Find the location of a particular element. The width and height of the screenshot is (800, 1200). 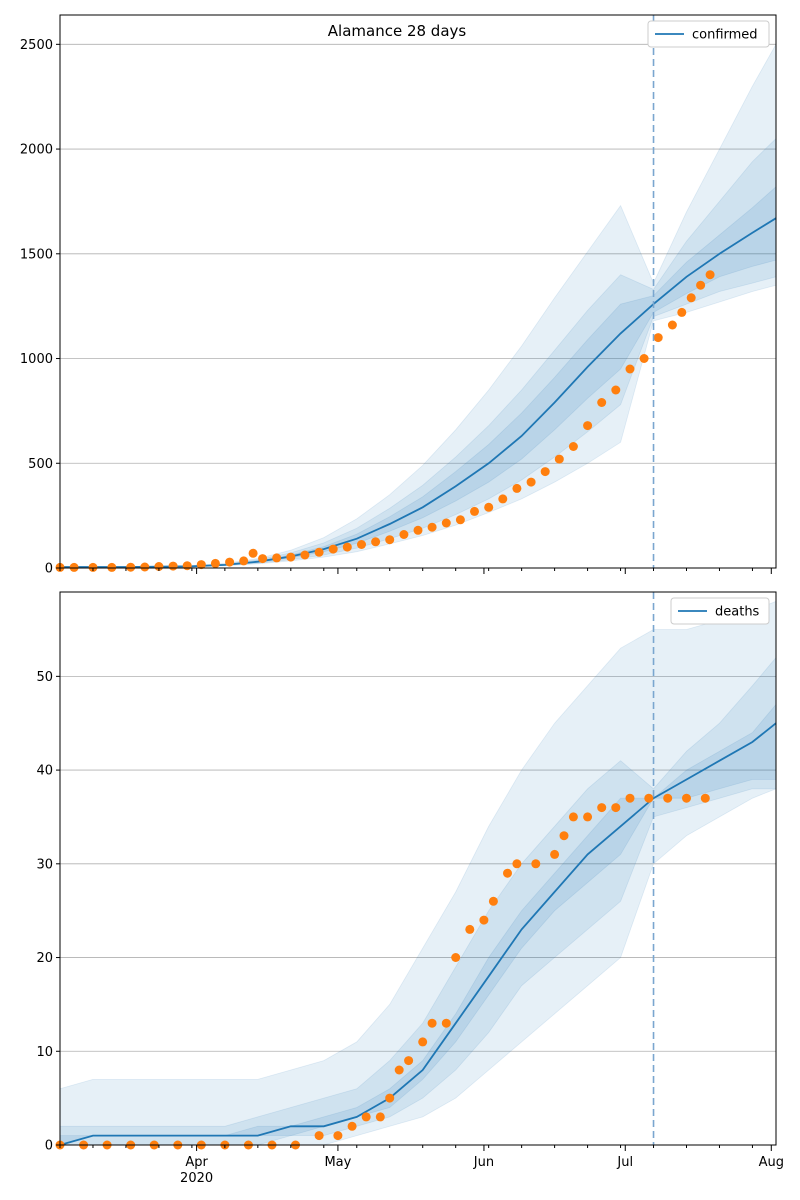

confirmed-legend-label: confirmed is located at coordinates (725, 35).